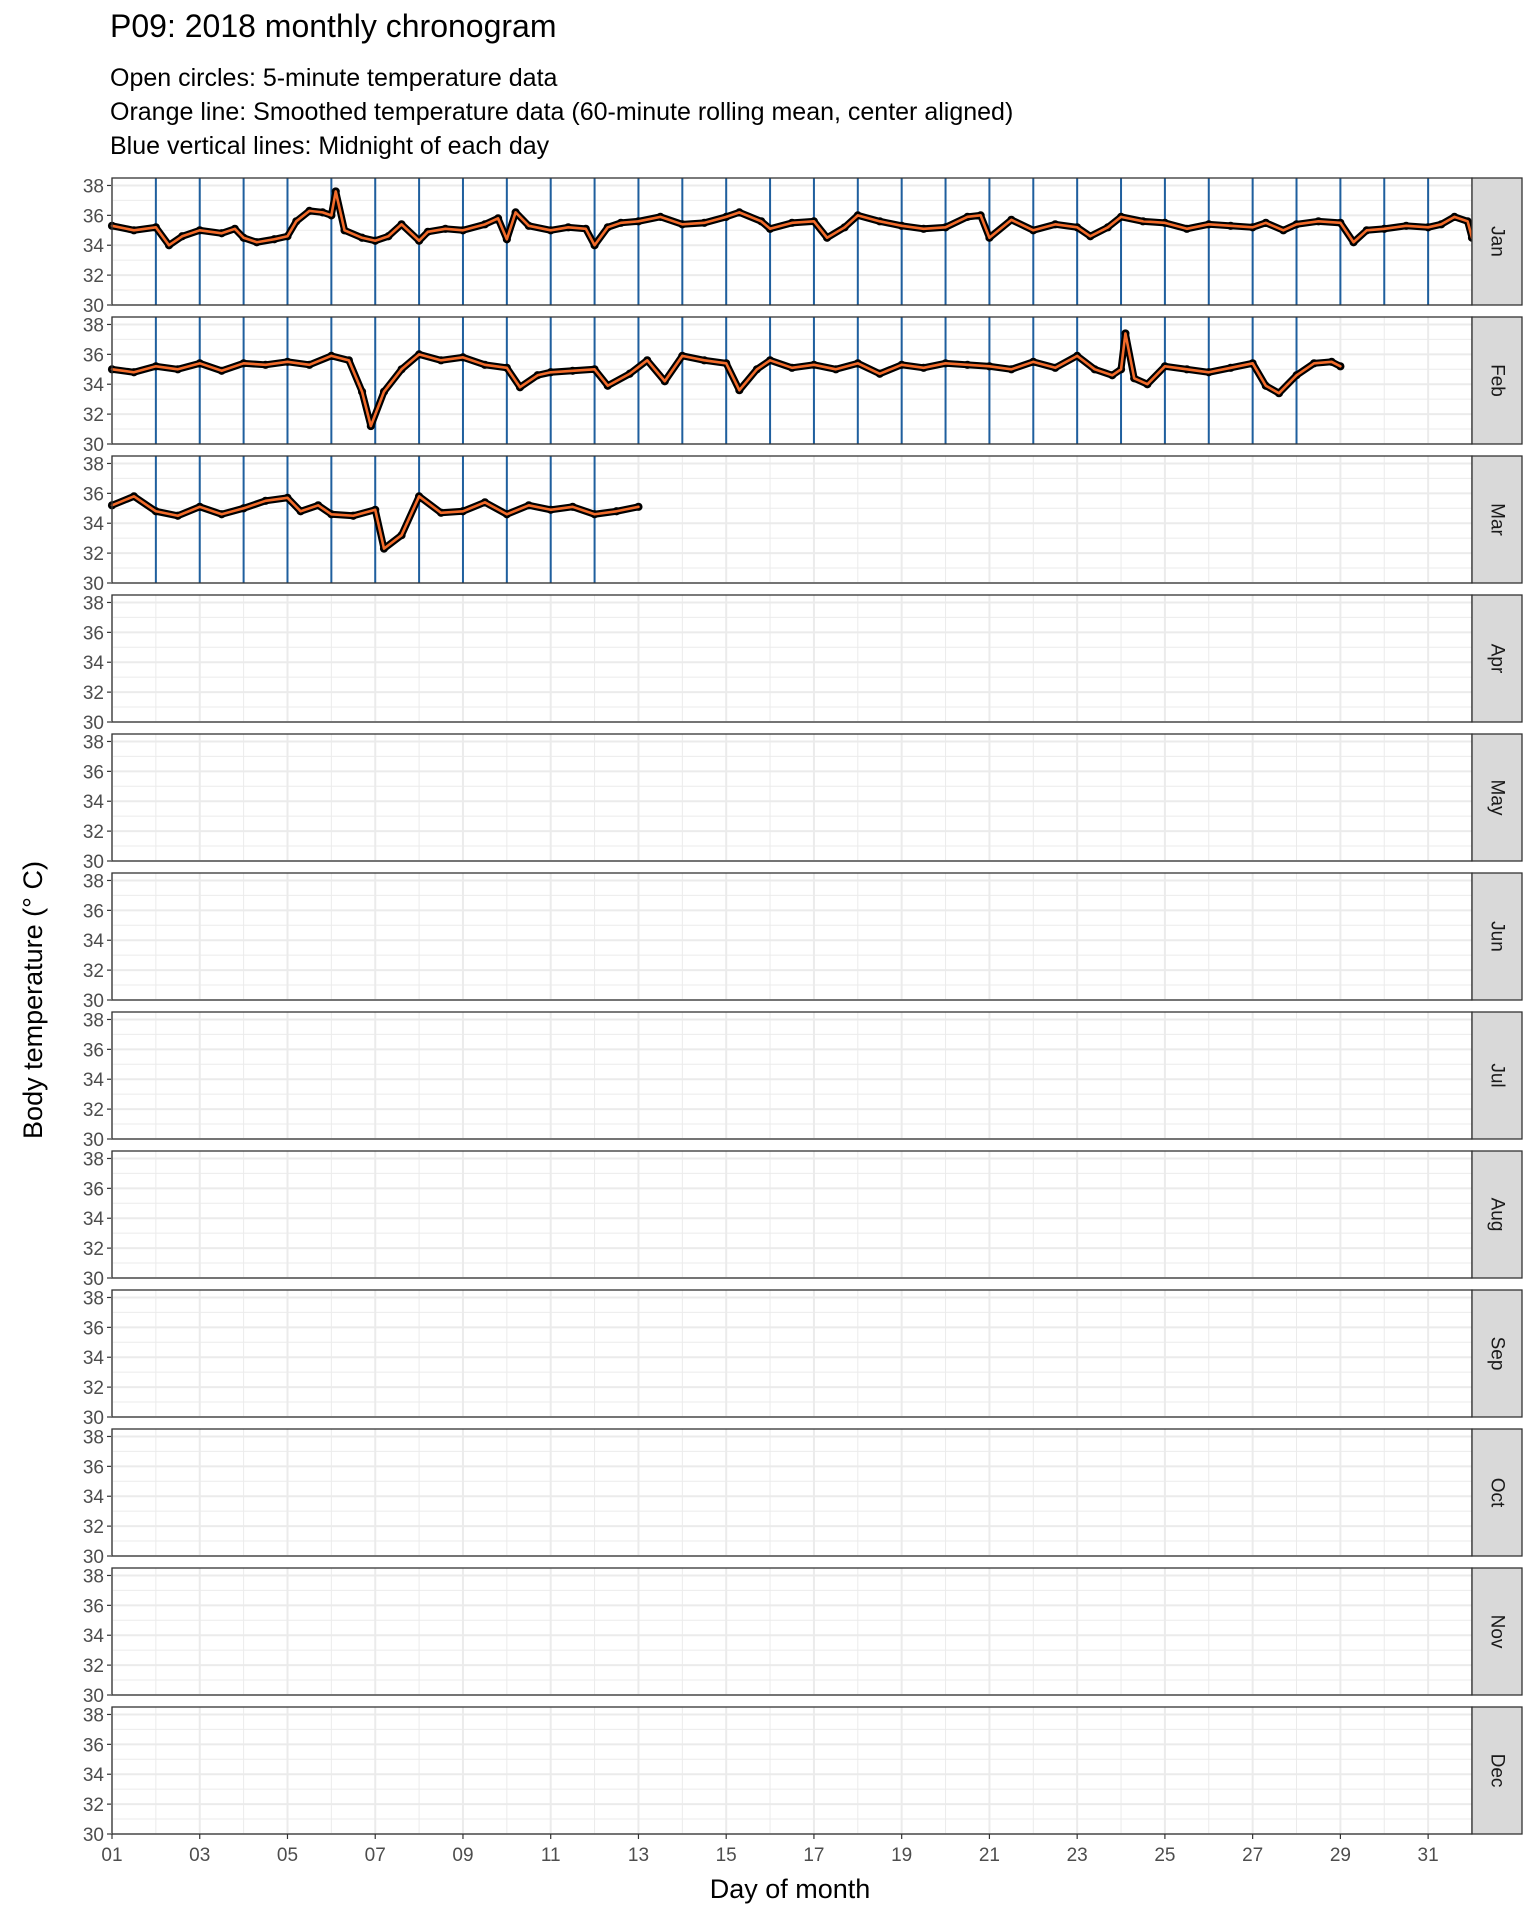 Image resolution: width=1536 pixels, height=1920 pixels. What do you see at coordinates (901, 1855) in the screenshot?
I see `x-tick-label: 19` at bounding box center [901, 1855].